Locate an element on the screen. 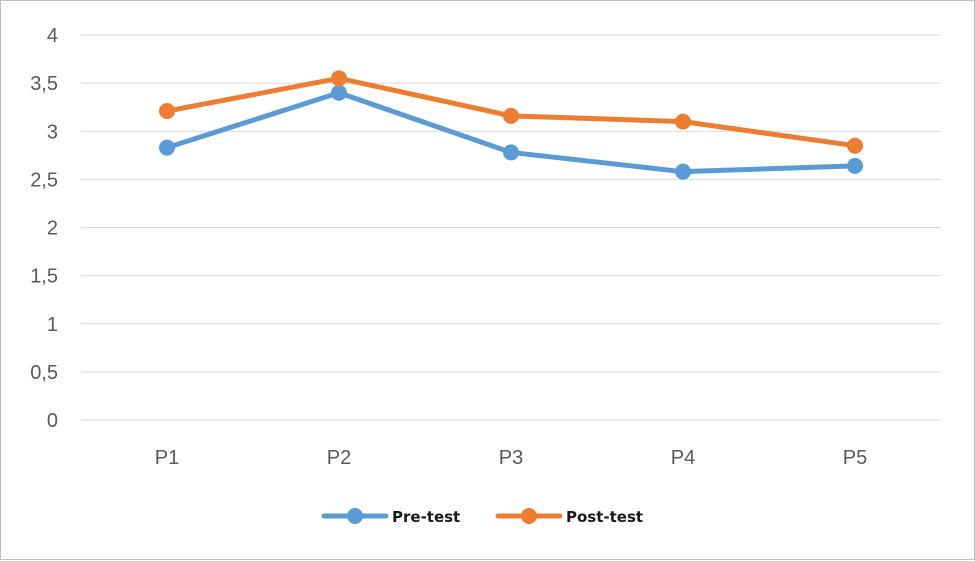  x-tick-label: P1 is located at coordinates (167, 458).